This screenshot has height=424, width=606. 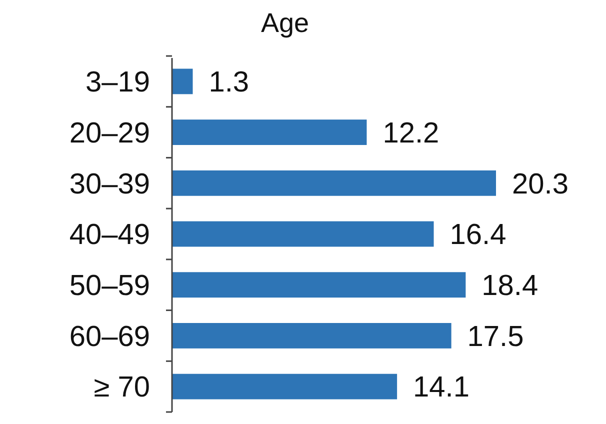 I want to click on y-tick-label: 3–19, so click(x=117, y=82).